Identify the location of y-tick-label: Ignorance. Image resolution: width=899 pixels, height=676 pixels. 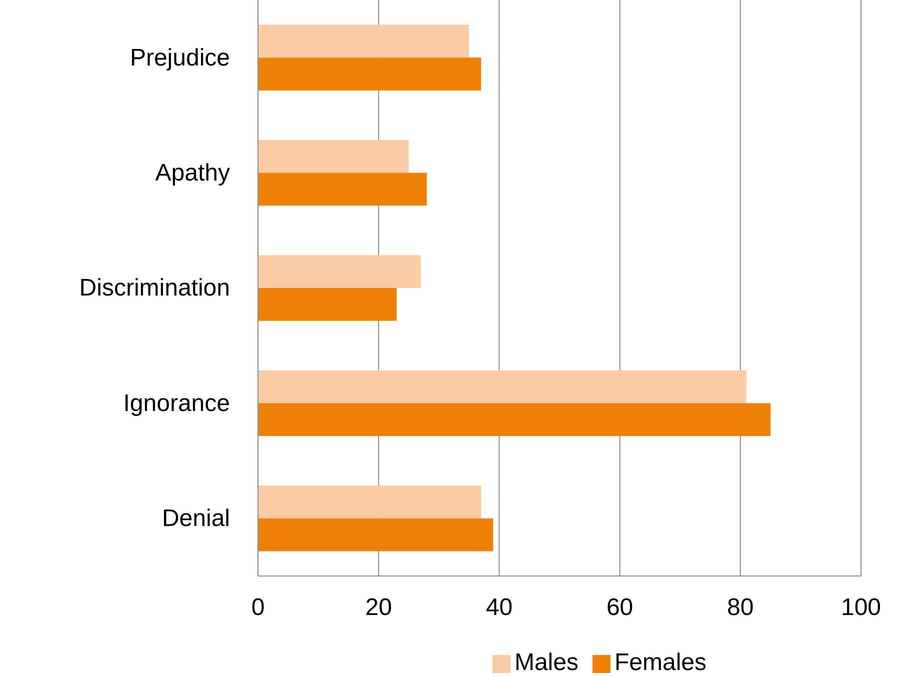
(176, 403).